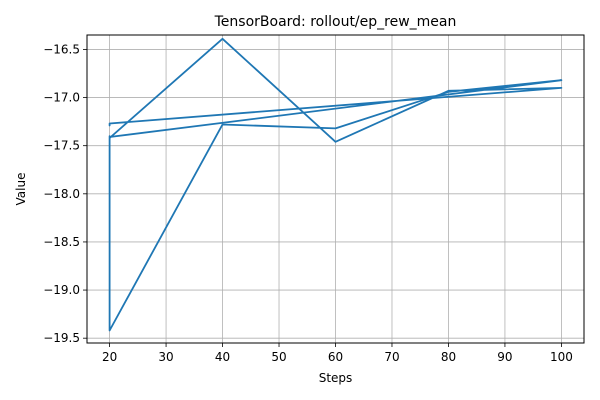  I want to click on y-tick-label: −19.5, so click(61, 338).